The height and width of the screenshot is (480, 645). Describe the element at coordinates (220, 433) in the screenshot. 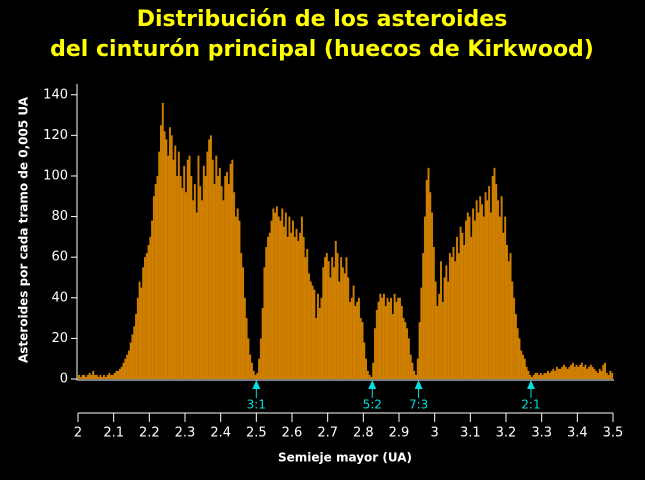

I see `x-tick-label: 2.4` at that location.